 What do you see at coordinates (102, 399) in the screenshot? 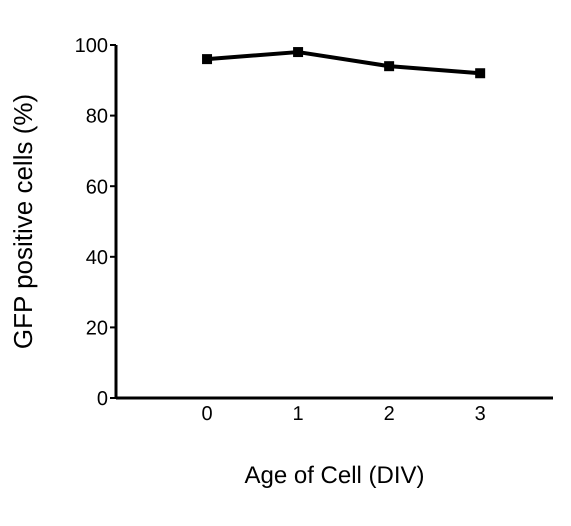
I see `y-tick-label: 0` at bounding box center [102, 399].